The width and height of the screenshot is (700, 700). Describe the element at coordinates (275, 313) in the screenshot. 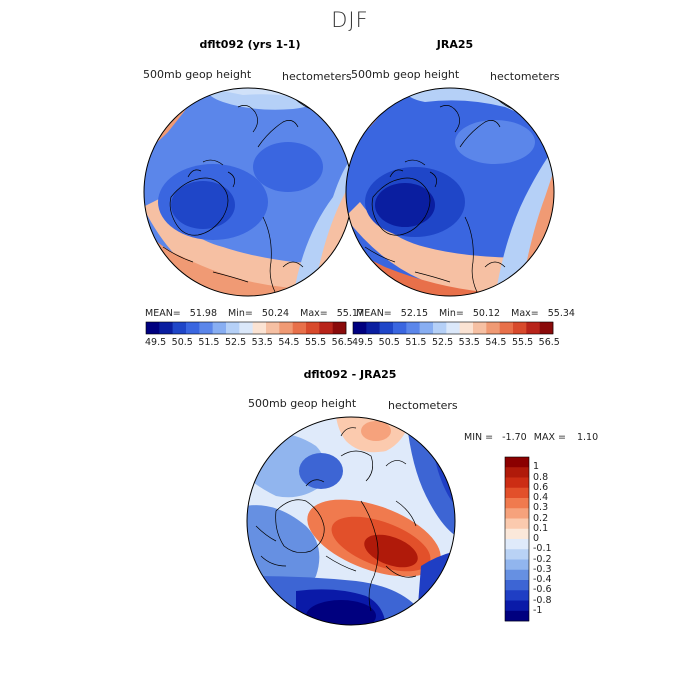

I see `panel1-min-value: 50.24` at that location.